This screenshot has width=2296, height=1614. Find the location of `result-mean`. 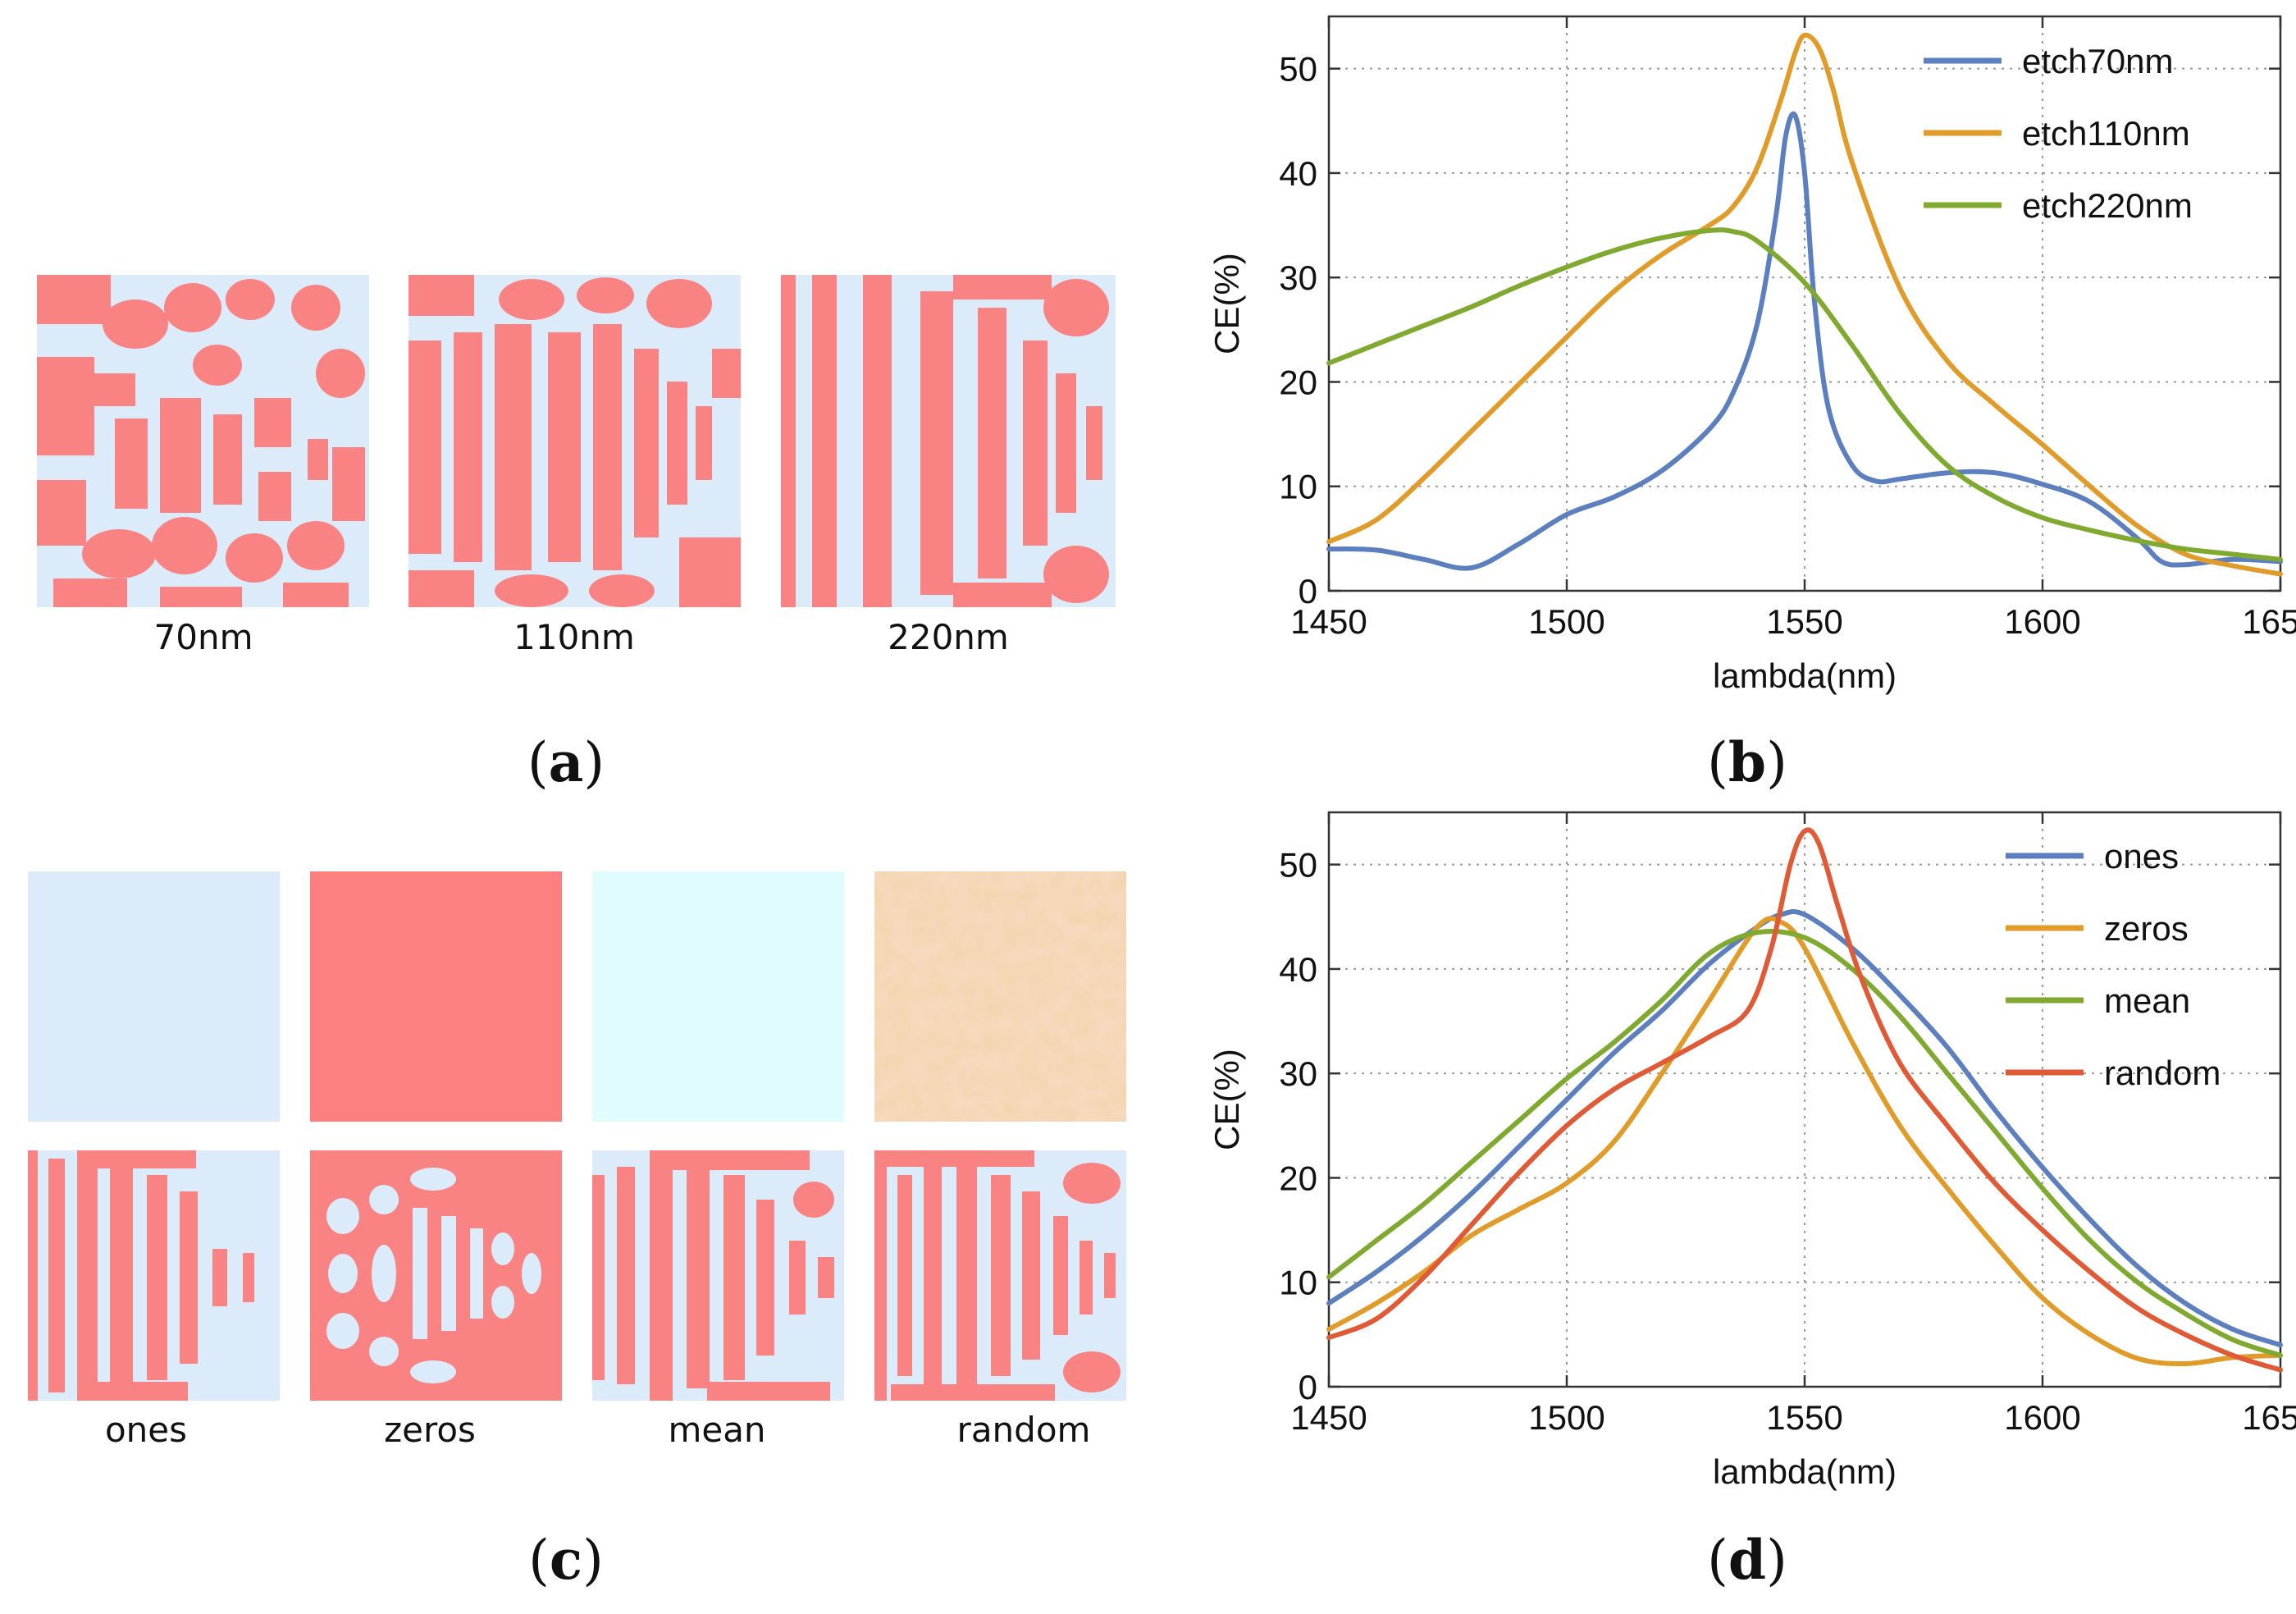

result-mean is located at coordinates (718, 1276).